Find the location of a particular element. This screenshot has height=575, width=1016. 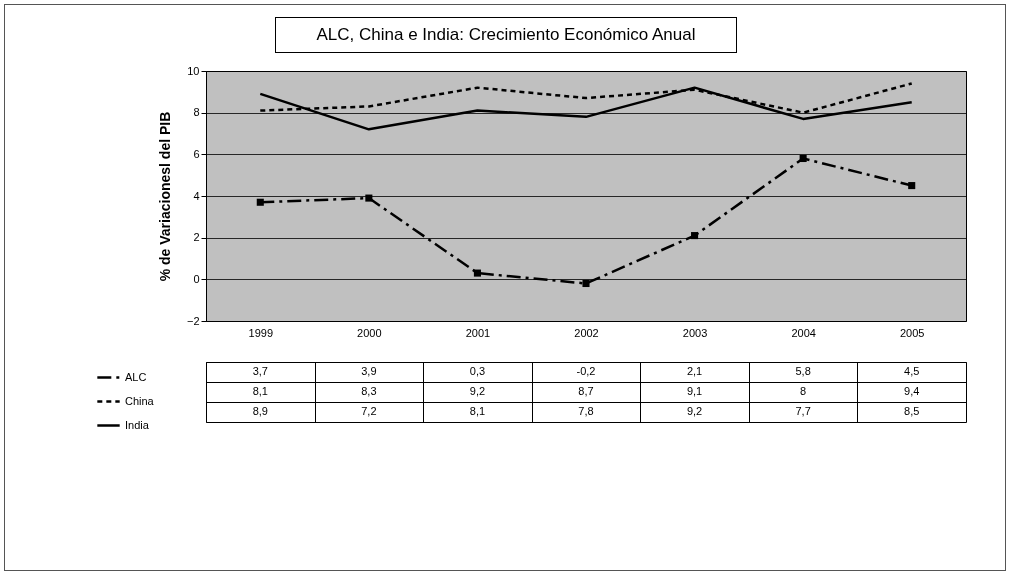

data-label: 7,2 is located at coordinates (369, 411).